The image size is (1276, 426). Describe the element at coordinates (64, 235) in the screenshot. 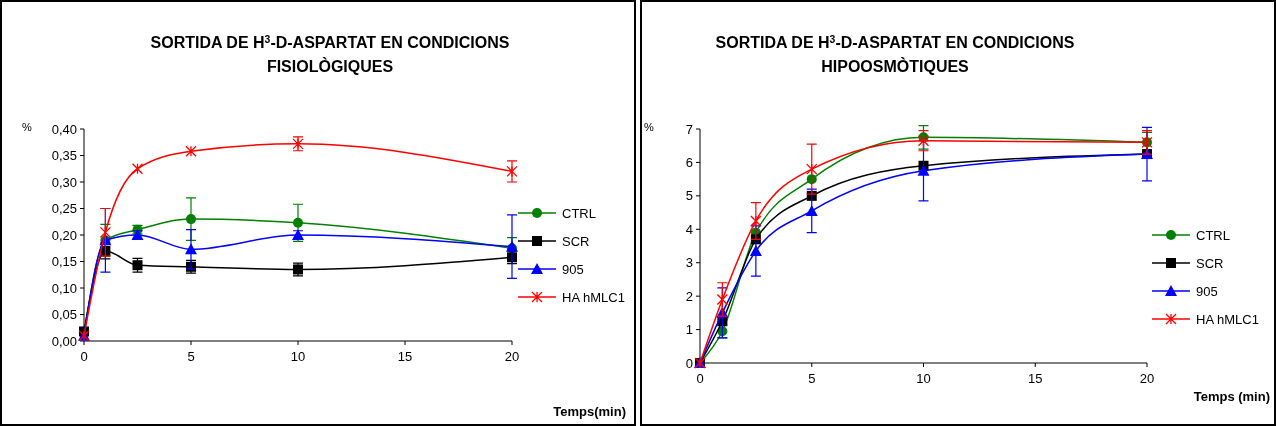

I see `y-tick-label: 0,20` at that location.